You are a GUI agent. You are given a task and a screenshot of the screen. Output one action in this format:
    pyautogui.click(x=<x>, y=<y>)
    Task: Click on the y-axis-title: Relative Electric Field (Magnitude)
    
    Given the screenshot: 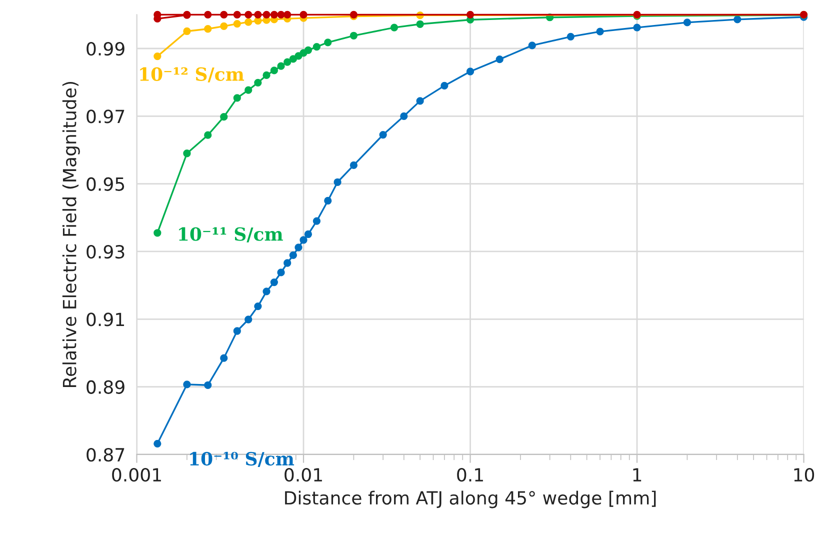 What is the action you would take?
    pyautogui.click(x=71, y=234)
    